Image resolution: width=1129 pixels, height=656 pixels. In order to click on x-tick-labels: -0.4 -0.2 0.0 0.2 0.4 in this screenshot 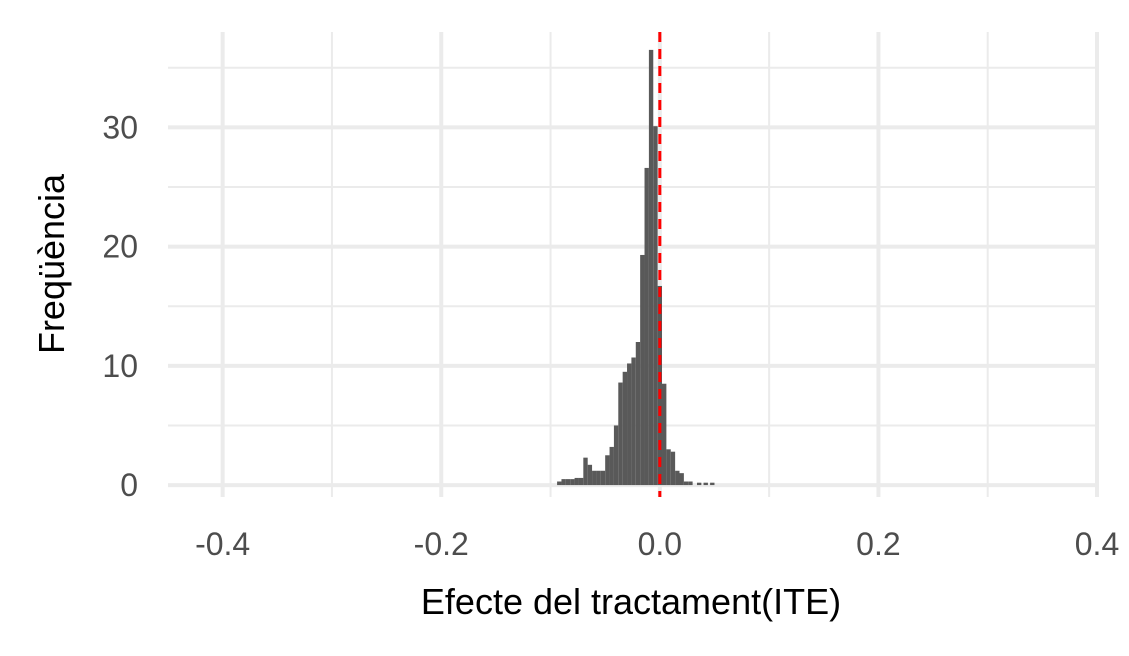, I will do `click(657, 544)`.